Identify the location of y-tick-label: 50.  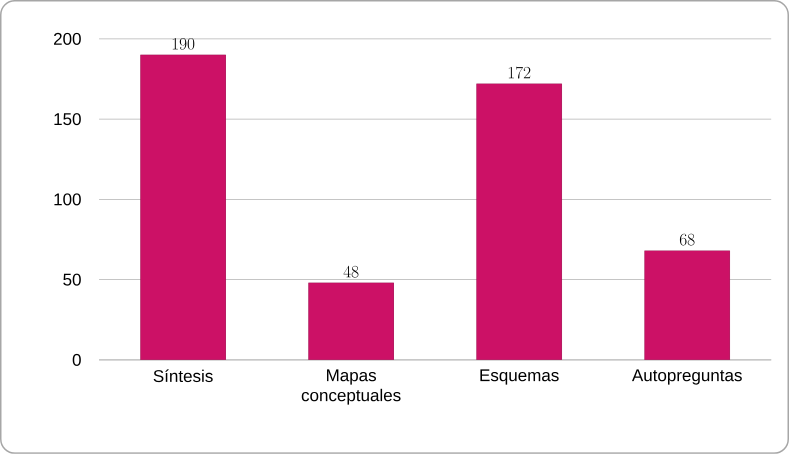
(72, 280).